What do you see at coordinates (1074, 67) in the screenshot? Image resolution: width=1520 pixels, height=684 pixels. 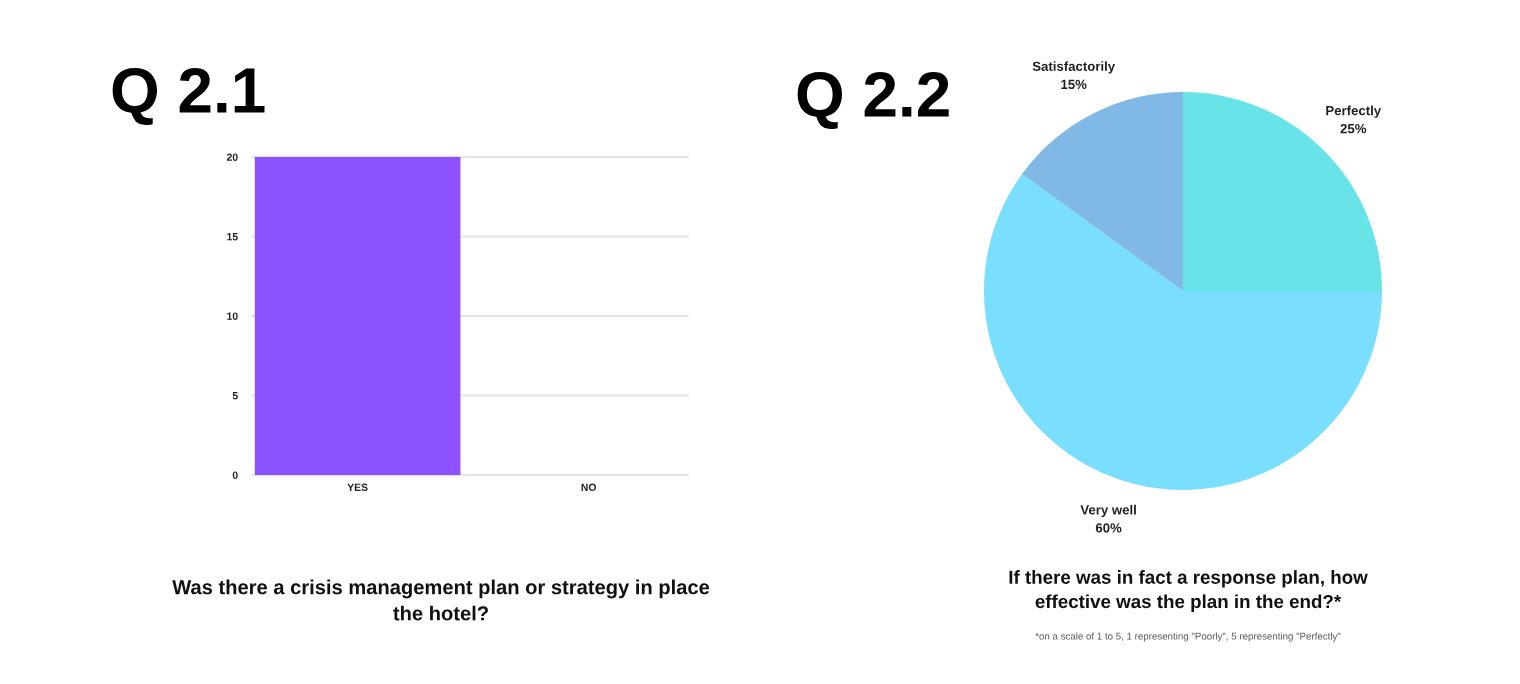 I see `slice-label: Satisfactorily` at bounding box center [1074, 67].